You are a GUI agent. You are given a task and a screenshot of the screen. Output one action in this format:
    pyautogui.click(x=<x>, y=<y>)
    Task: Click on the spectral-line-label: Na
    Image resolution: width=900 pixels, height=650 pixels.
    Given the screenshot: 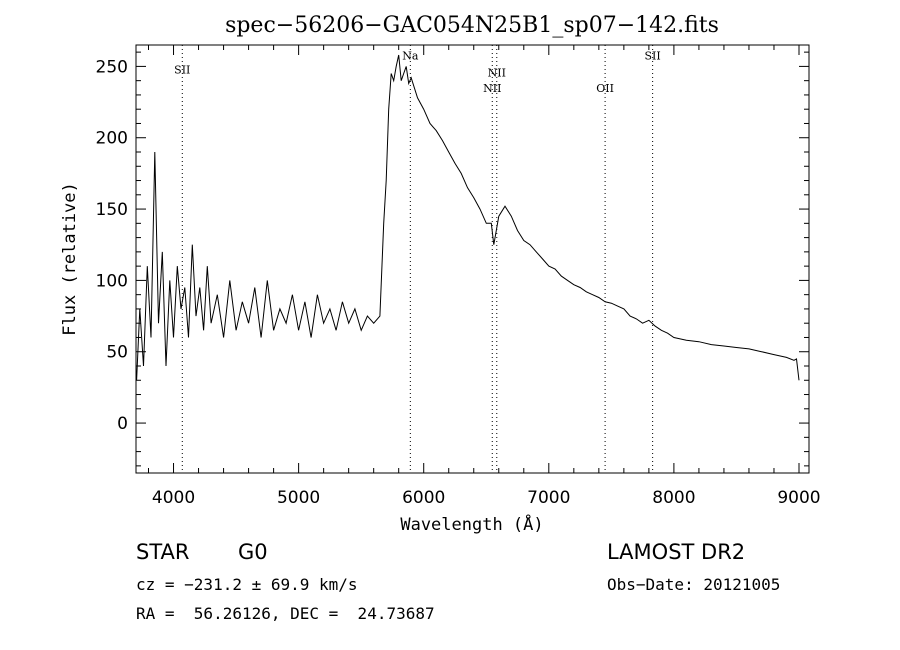 What is the action you would take?
    pyautogui.click(x=410, y=55)
    